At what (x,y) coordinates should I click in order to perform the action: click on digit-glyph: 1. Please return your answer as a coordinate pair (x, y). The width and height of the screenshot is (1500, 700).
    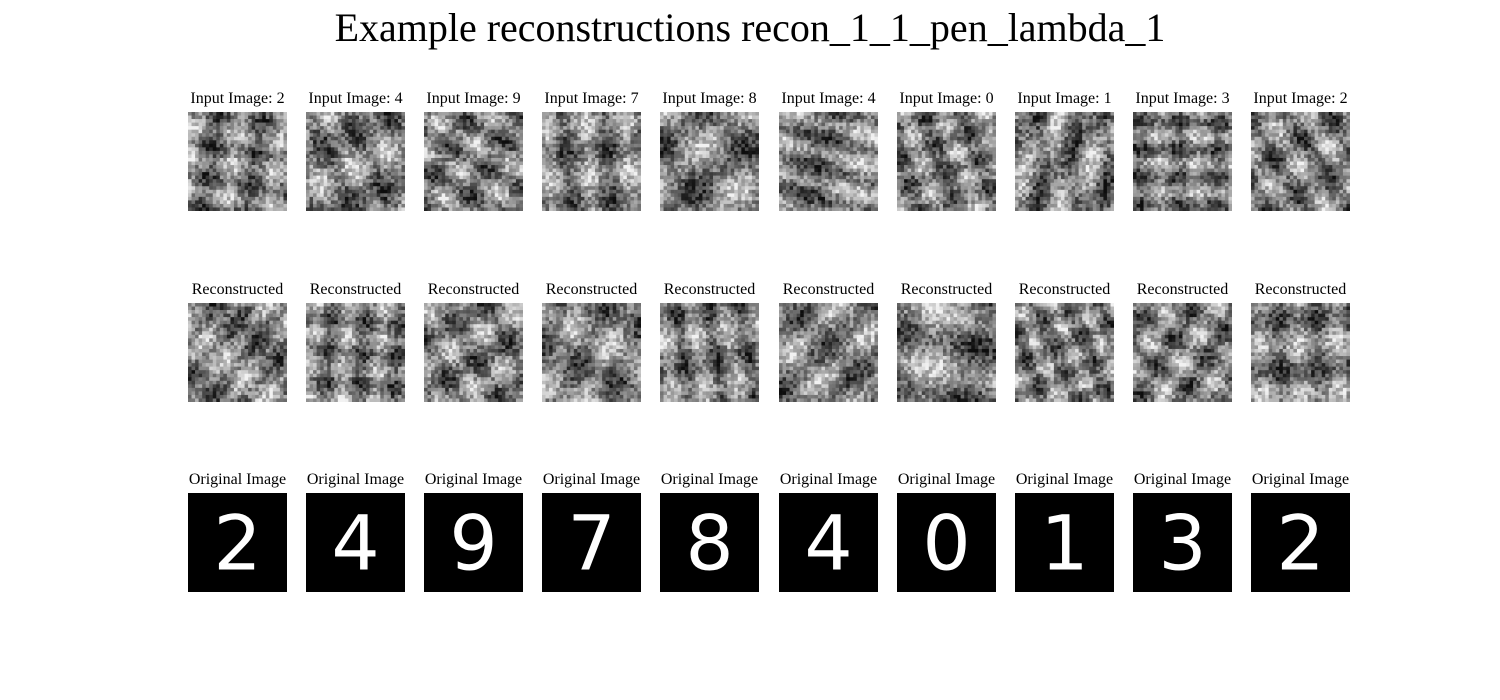
    Looking at the image, I should click on (1064, 543).